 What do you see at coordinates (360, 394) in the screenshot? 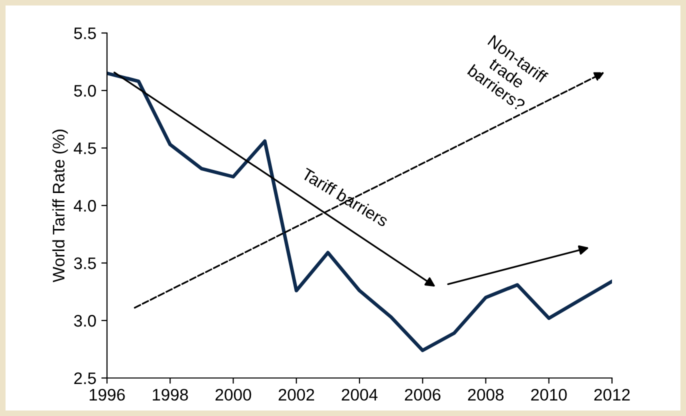
I see `x-tick-label: 2004` at bounding box center [360, 394].